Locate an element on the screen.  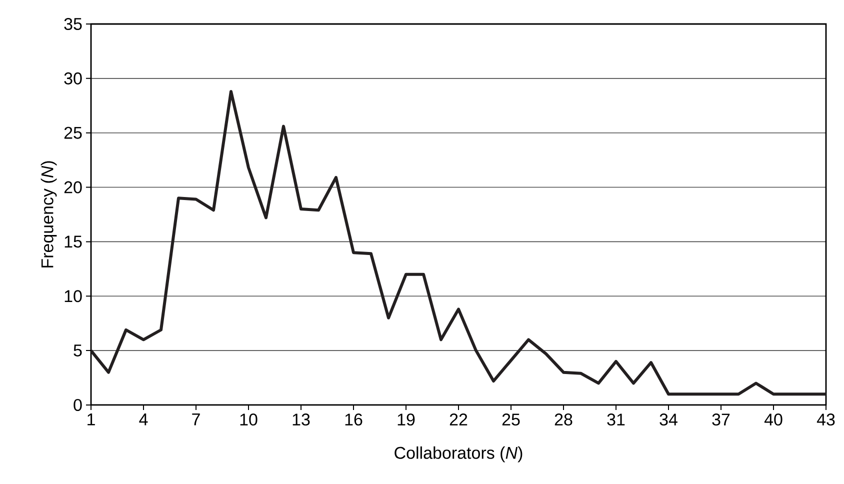
y-tick-label: 20 is located at coordinates (73, 187).